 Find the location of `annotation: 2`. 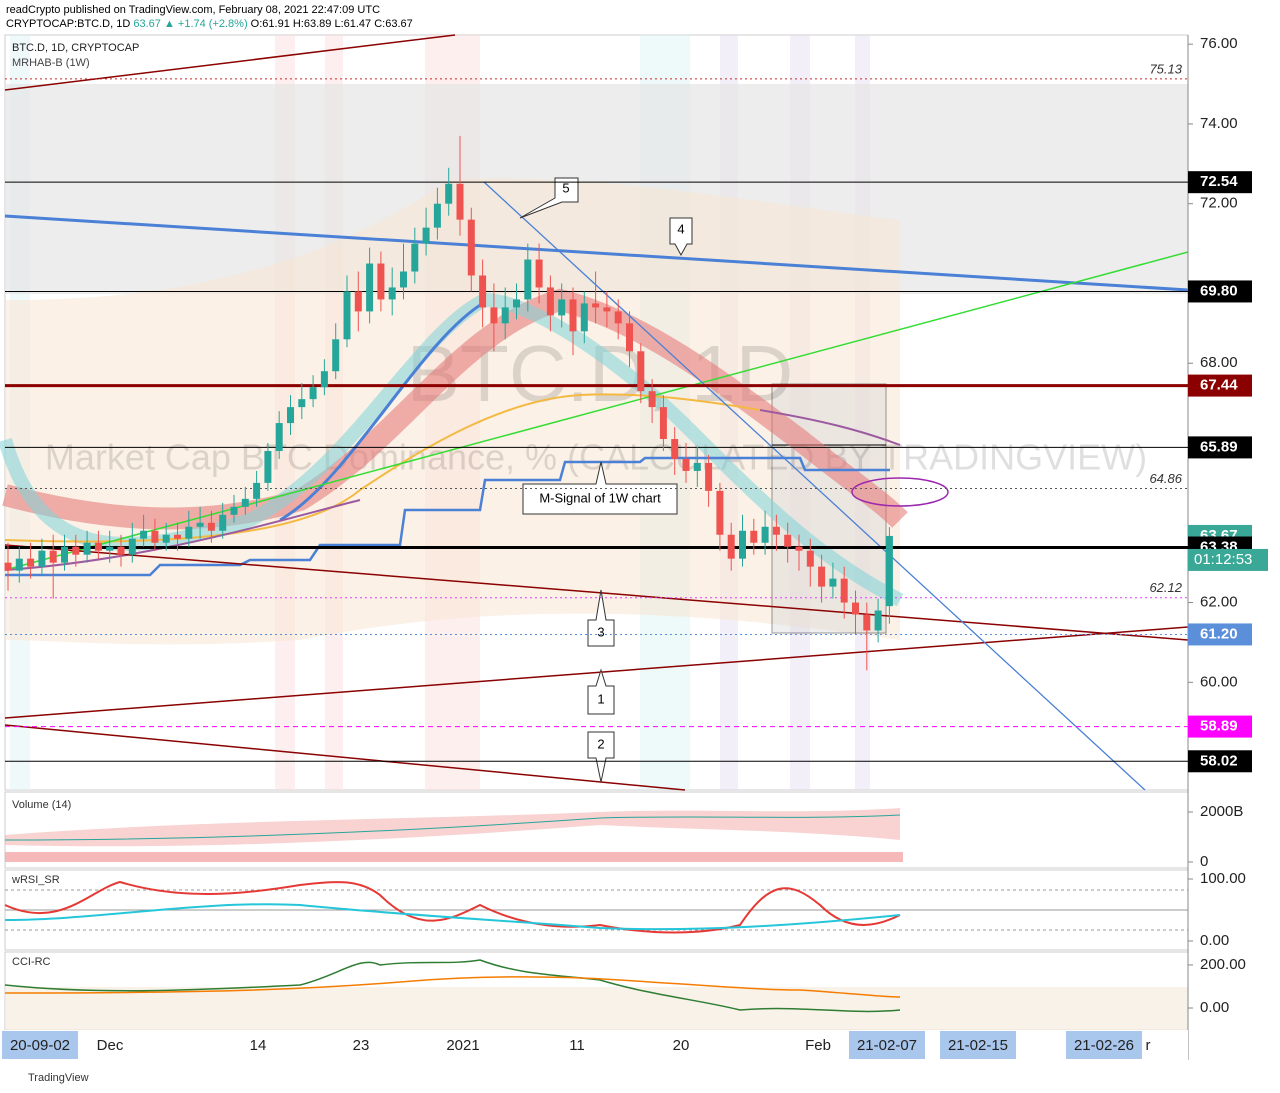

annotation: 2 is located at coordinates (600, 743).